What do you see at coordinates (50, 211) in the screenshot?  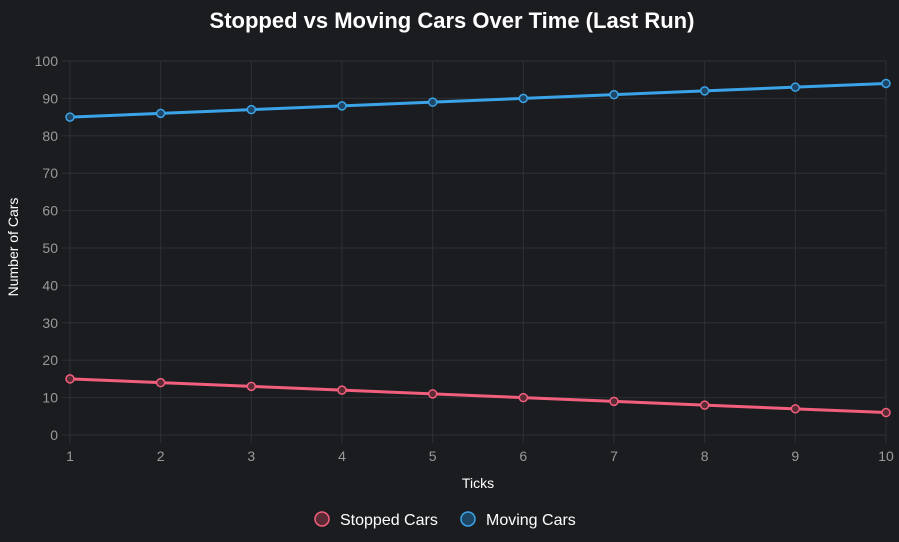 I see `y-tick-label: 60` at bounding box center [50, 211].